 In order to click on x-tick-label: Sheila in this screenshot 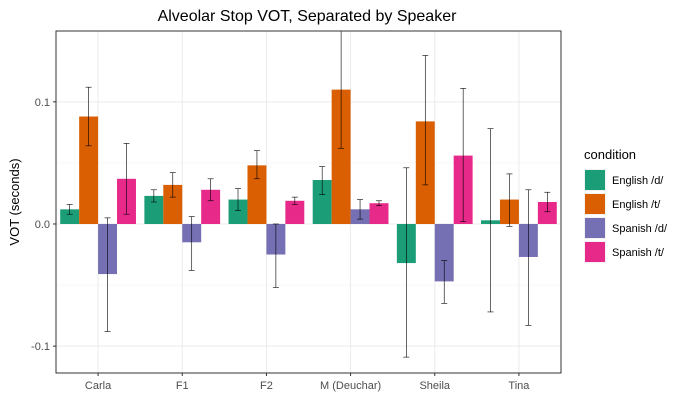, I will do `click(434, 386)`.